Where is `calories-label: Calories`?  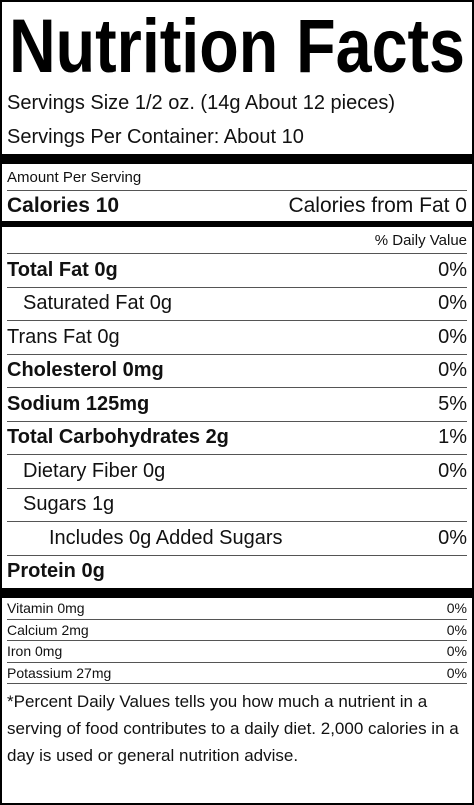 calories-label: Calories is located at coordinates (48, 205).